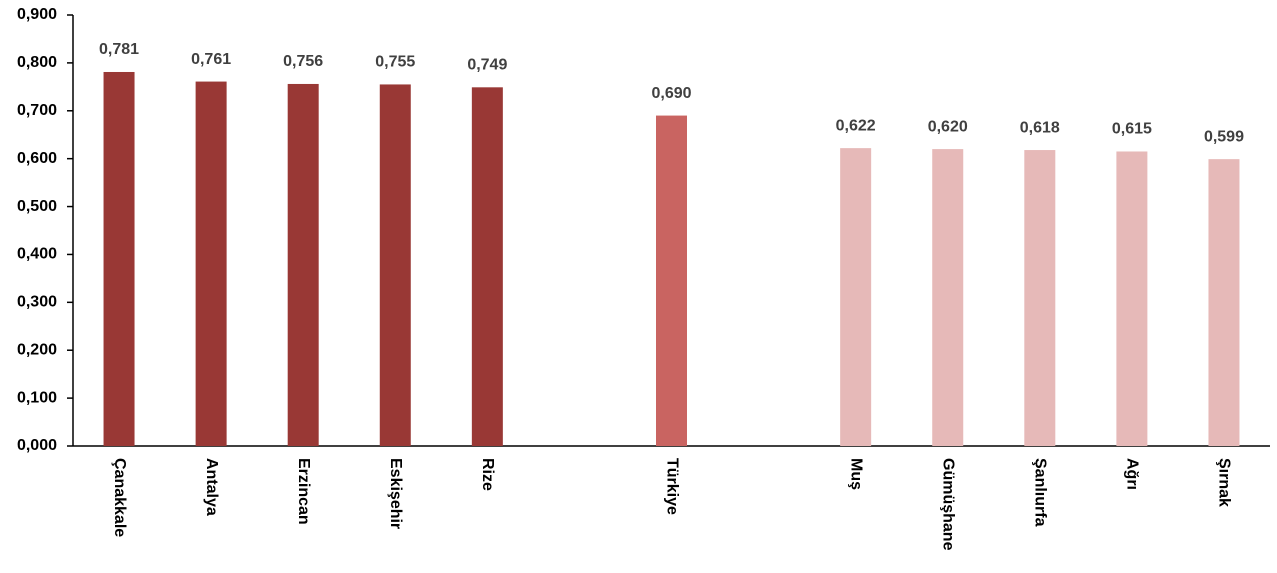  What do you see at coordinates (487, 474) in the screenshot?
I see `x-tick-label: Rize` at bounding box center [487, 474].